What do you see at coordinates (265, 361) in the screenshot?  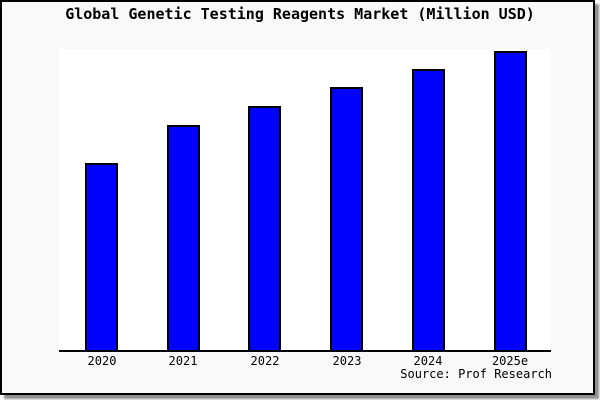 I see `x-tick-label-2022: 2022` at bounding box center [265, 361].